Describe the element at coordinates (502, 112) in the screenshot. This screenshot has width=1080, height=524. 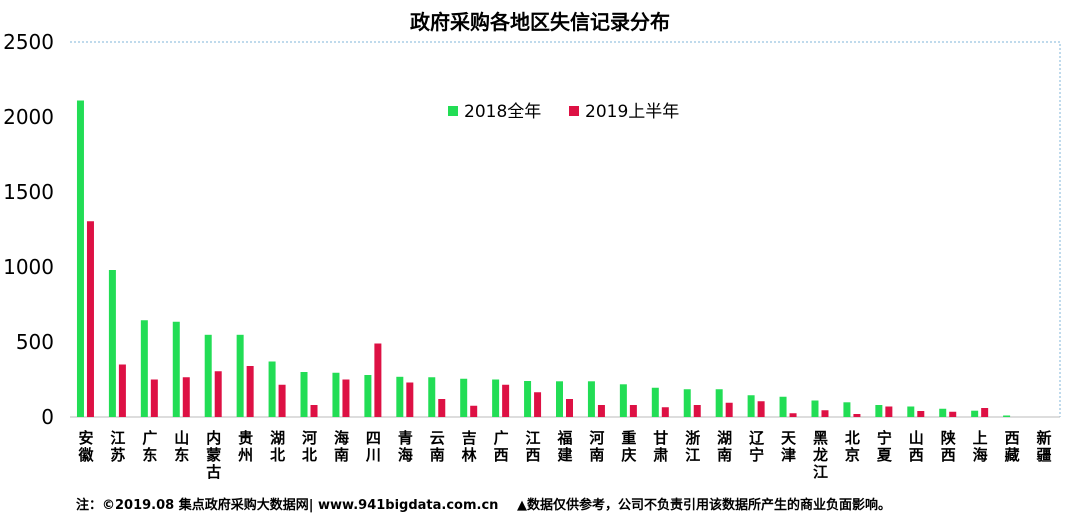
I see `legend-label: 2018全年` at that location.